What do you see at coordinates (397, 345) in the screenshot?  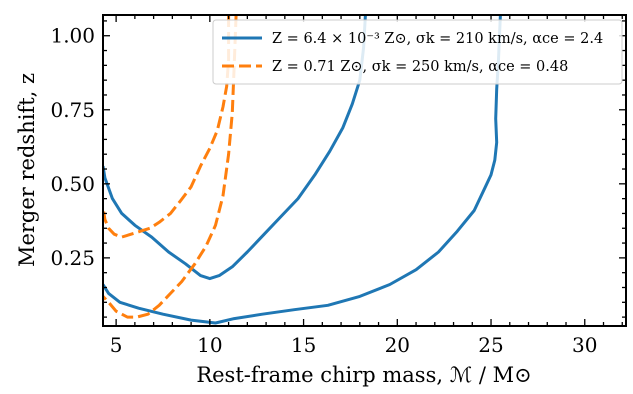 I see `x-tick-label: 20` at bounding box center [397, 345].